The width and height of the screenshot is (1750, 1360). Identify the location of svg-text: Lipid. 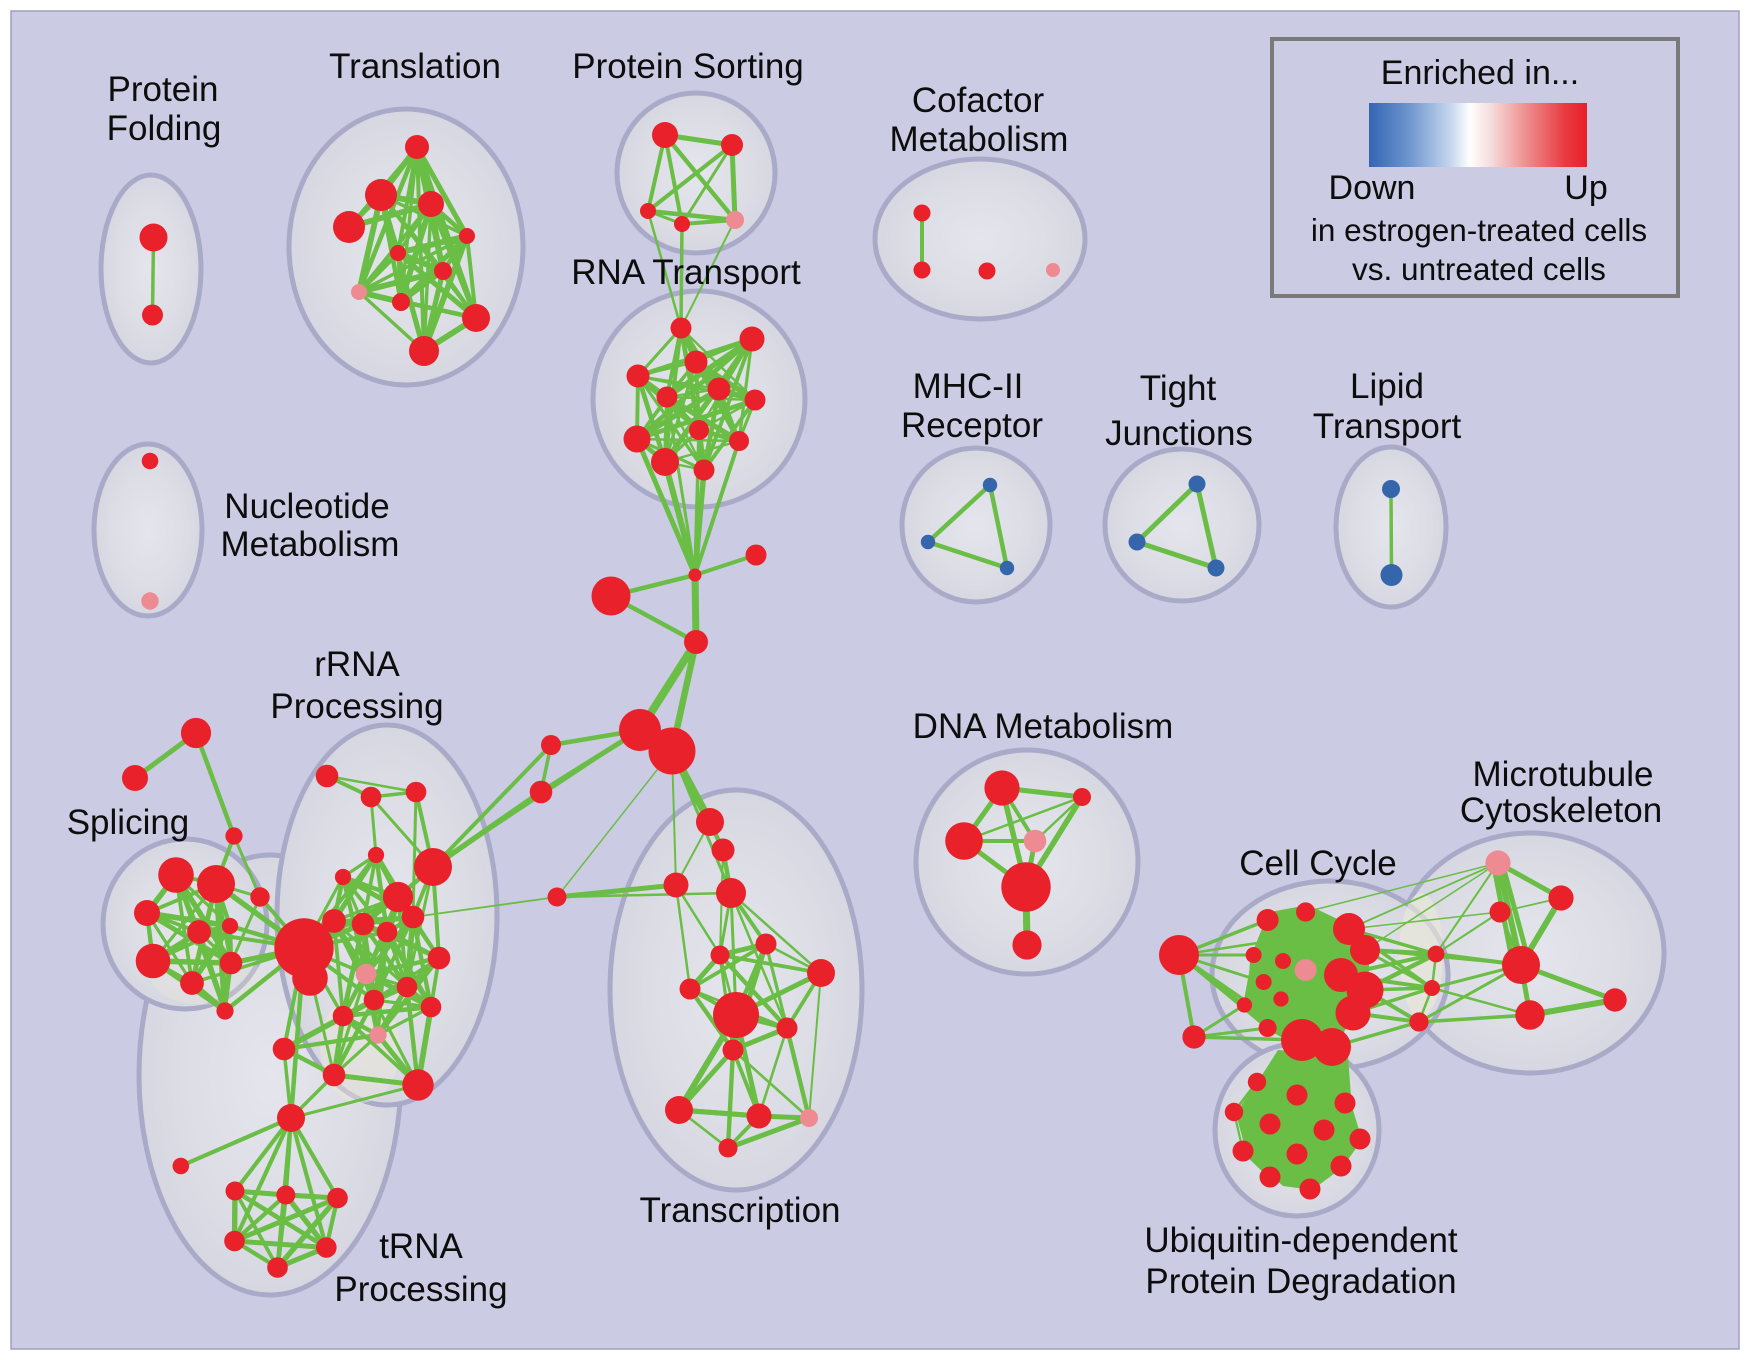
(1387, 386).